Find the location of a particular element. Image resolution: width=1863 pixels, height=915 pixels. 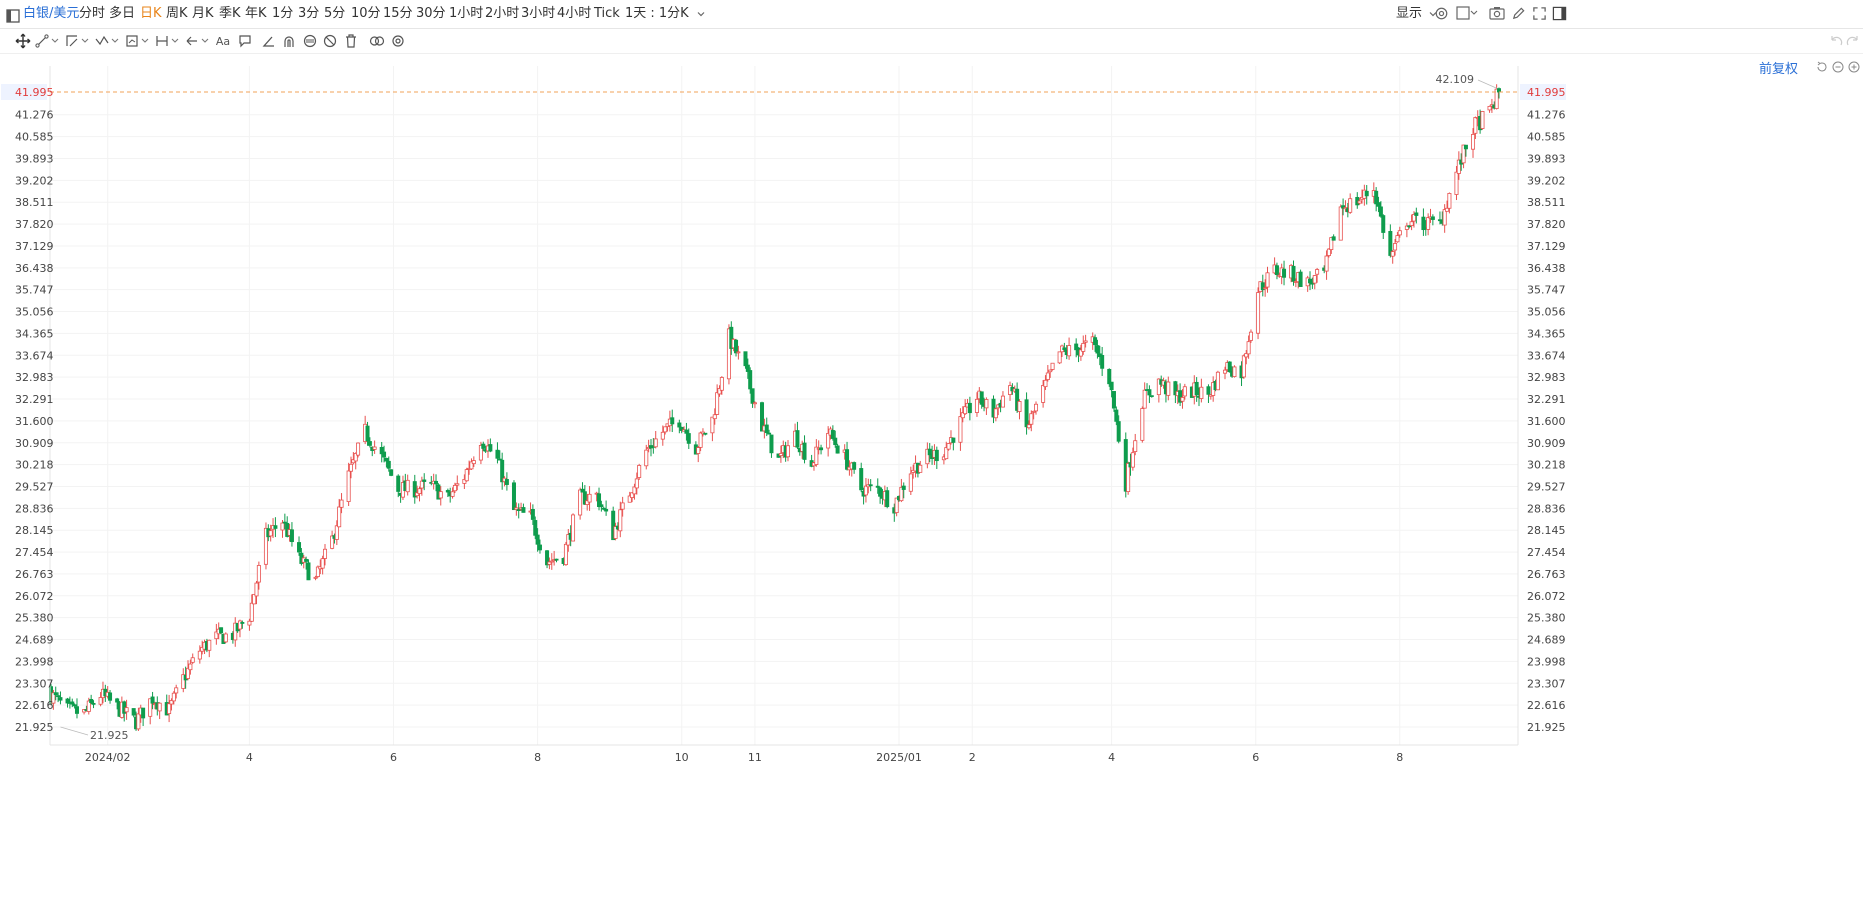

panel-toggle-icon is located at coordinates (1559, 13).